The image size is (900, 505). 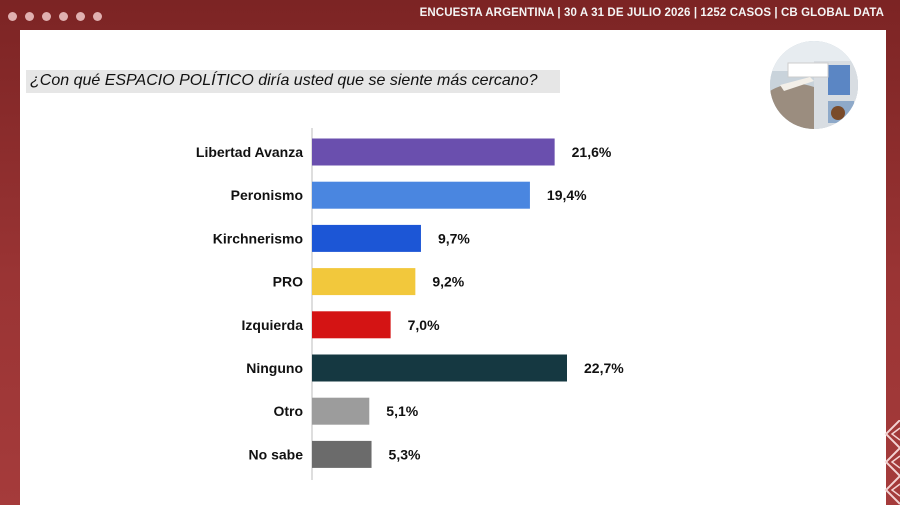 I want to click on category-label: Libertad Avanza, so click(x=249, y=152).